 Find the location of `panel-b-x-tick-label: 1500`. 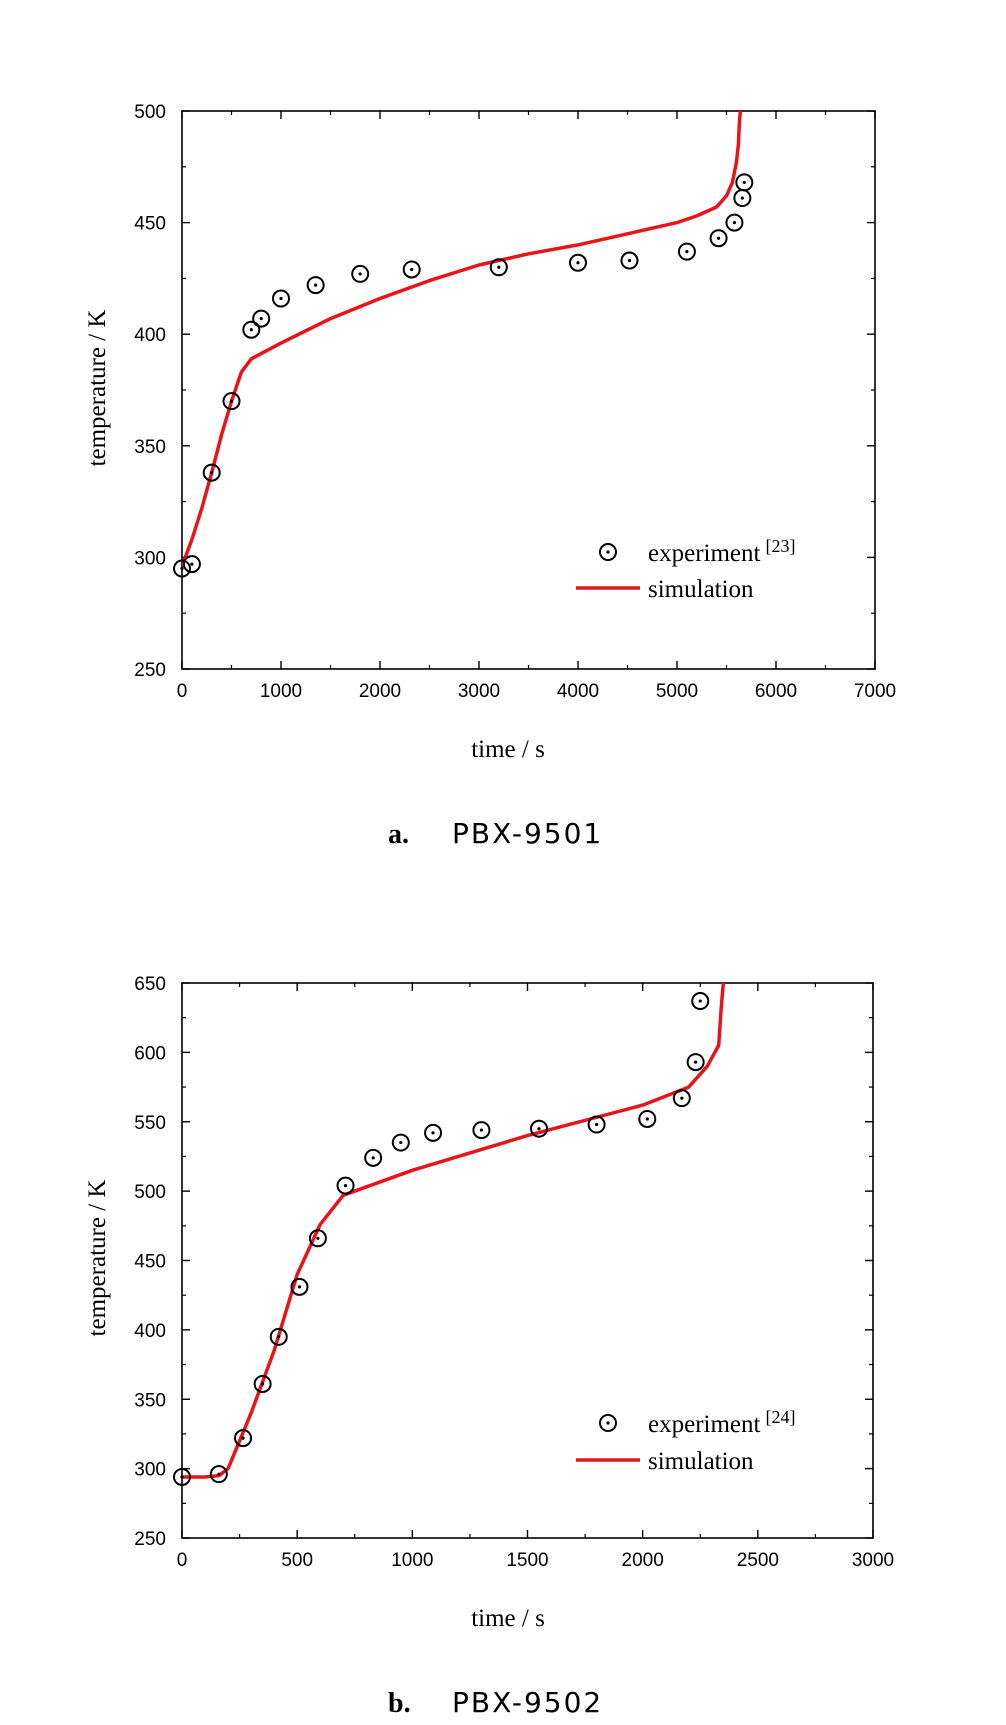

panel-b-x-tick-label: 1500 is located at coordinates (527, 1560).